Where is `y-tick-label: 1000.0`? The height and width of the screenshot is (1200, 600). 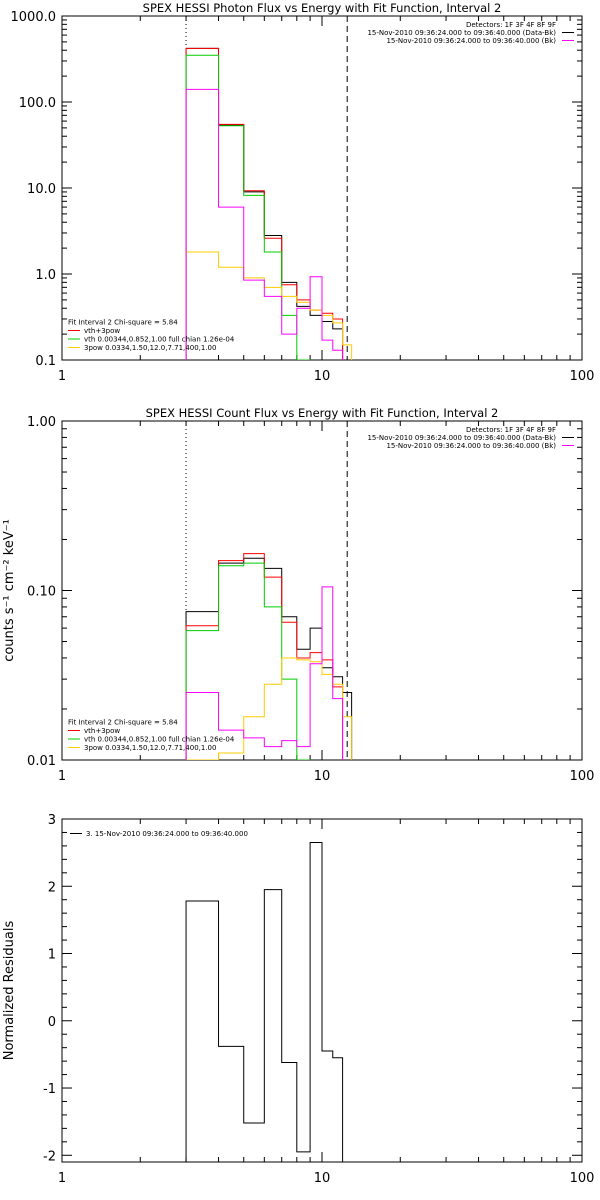
y-tick-label: 1000.0 is located at coordinates (34, 17).